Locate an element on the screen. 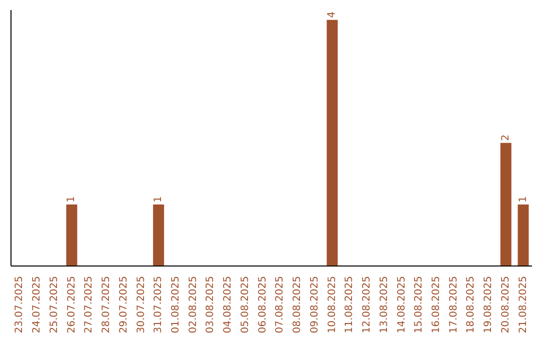 This screenshot has height=340, width=540. x-tick-label: 13.08.2025 is located at coordinates (384, 305).